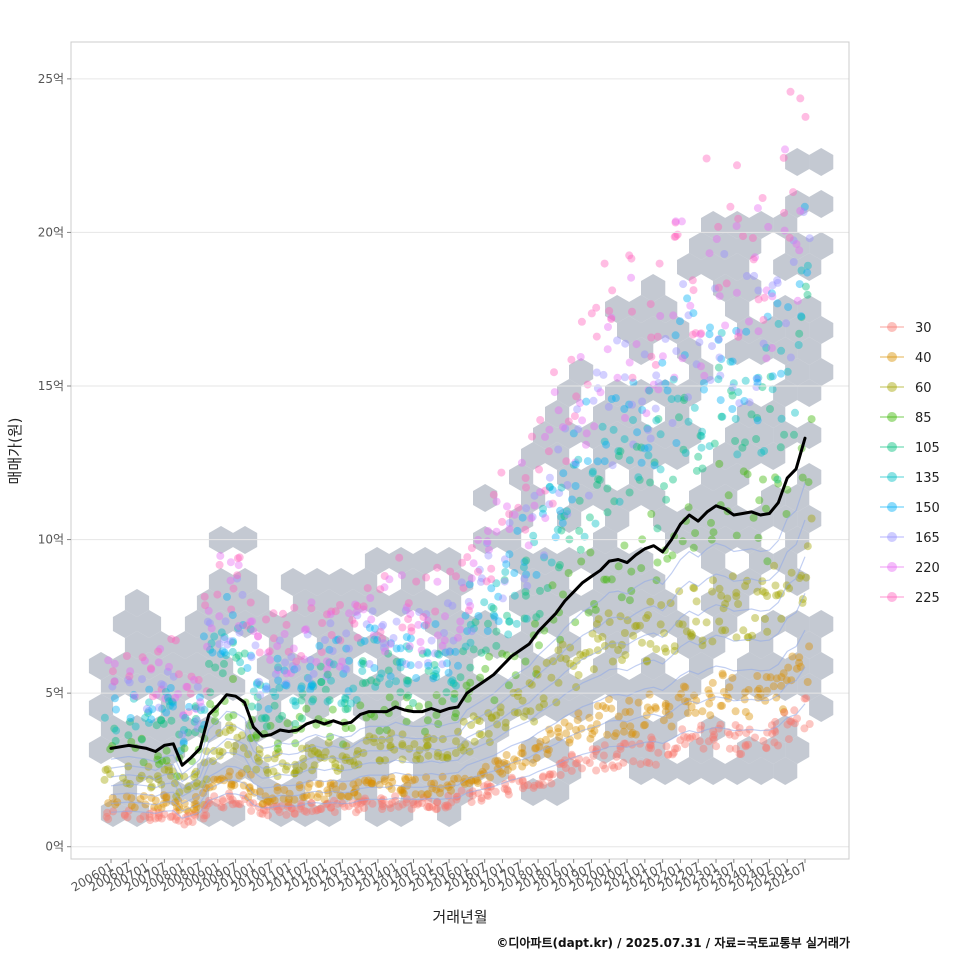  Describe the element at coordinates (892, 417) in the screenshot. I see `legend-key-point` at that location.